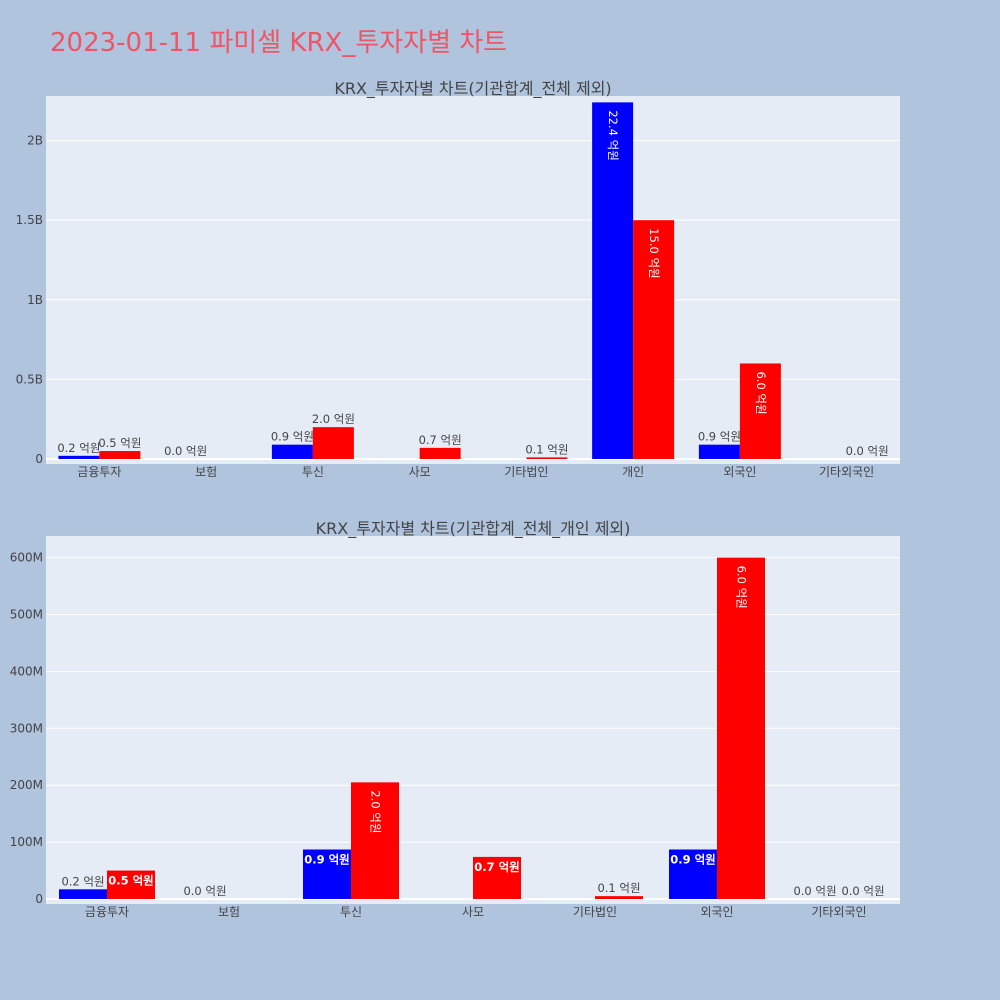  Describe the element at coordinates (29, 379) in the screenshot. I see `y-tick-label: 0.5B` at that location.